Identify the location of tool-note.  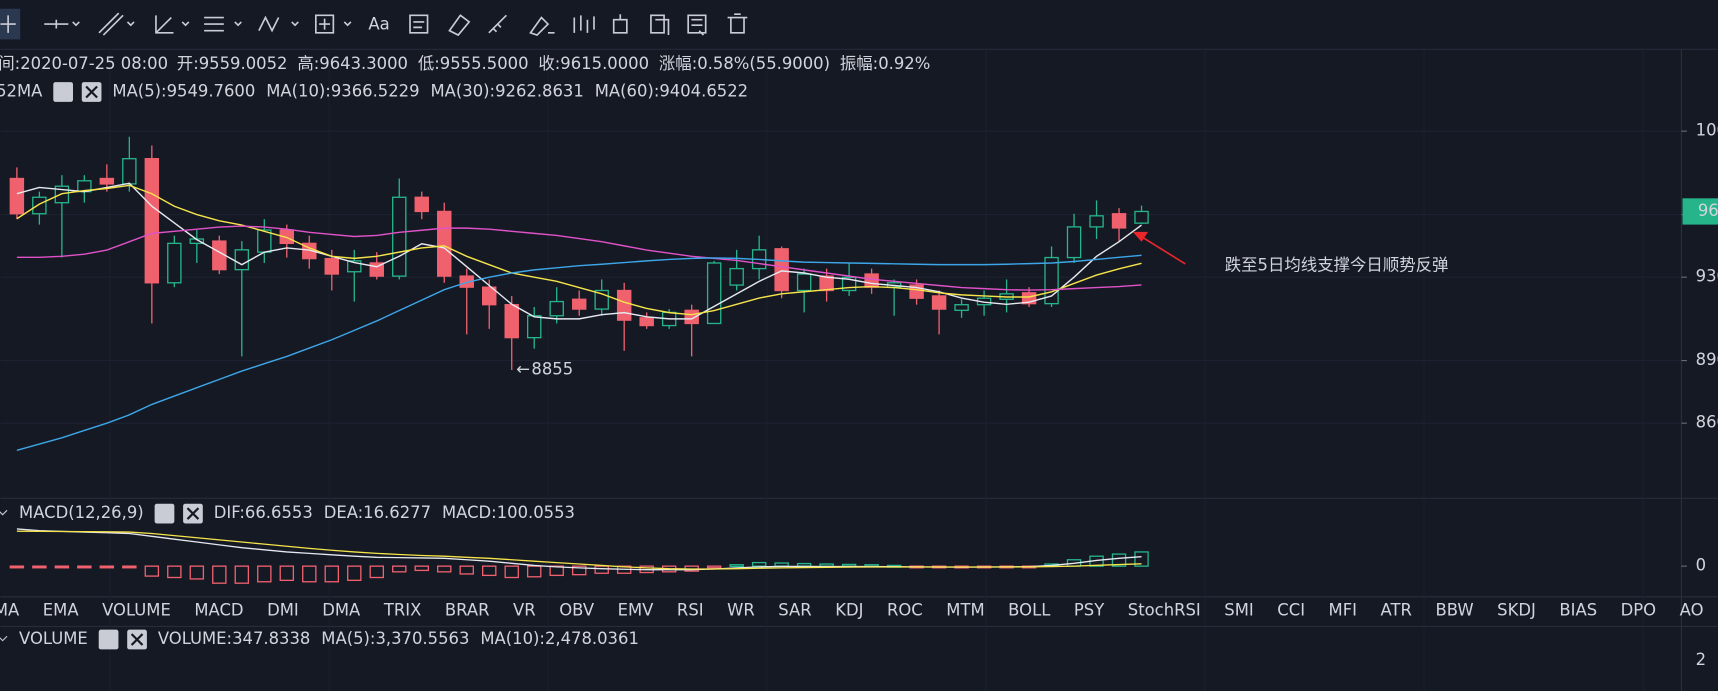
(419, 24).